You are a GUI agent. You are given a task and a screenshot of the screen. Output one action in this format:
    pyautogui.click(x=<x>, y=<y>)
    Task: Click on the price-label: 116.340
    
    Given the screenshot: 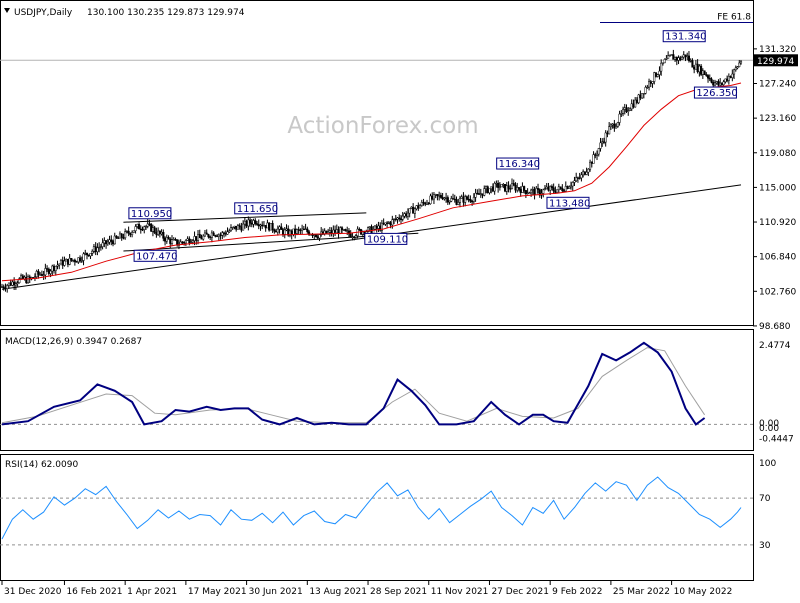 What is the action you would take?
    pyautogui.click(x=519, y=164)
    